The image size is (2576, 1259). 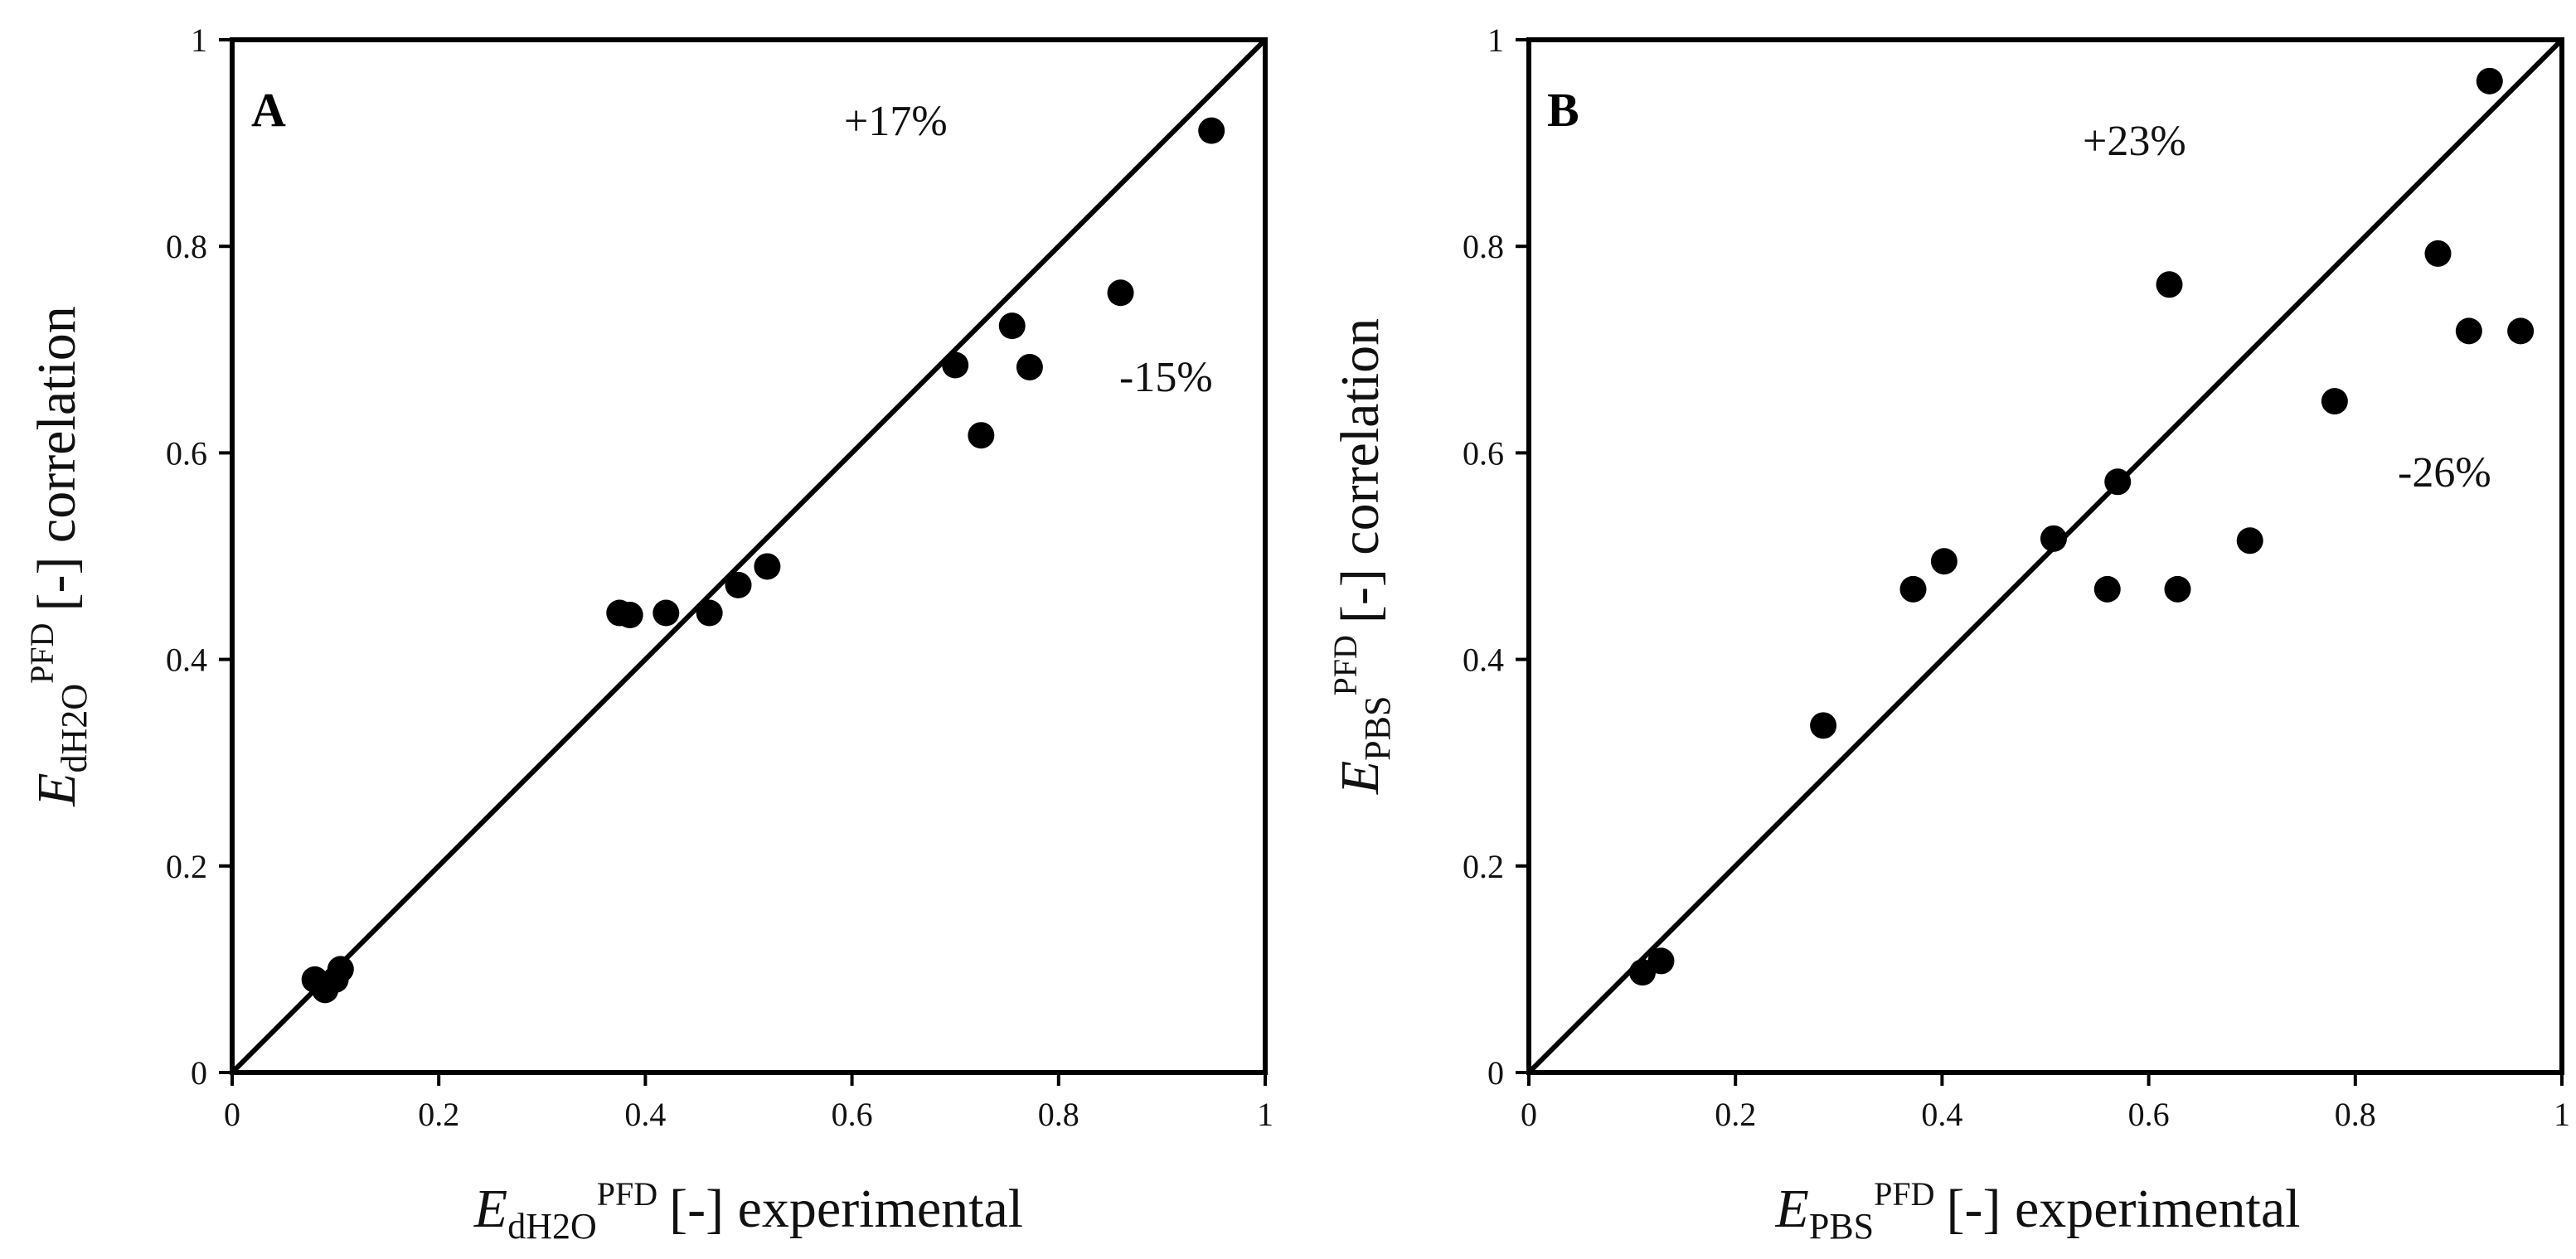 I want to click on panel-b-x-tick-label: 0.6, so click(x=2149, y=1114).